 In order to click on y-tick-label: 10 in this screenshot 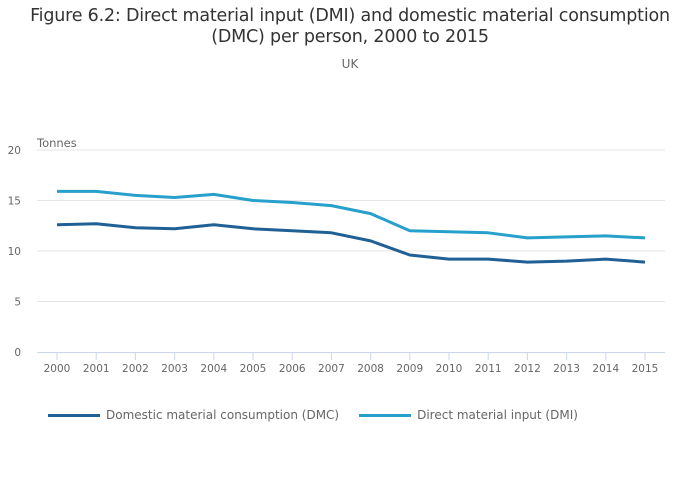, I will do `click(14, 252)`.